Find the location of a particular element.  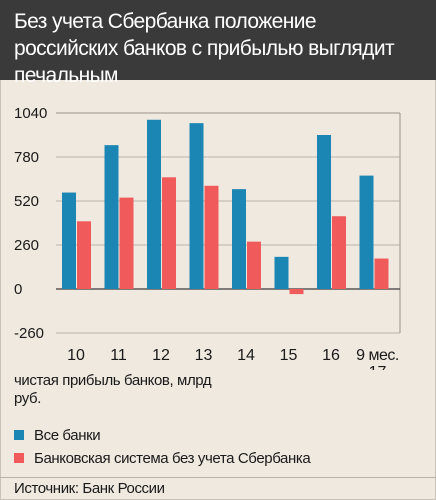

source-note: Источник: Банк России is located at coordinates (89, 488).